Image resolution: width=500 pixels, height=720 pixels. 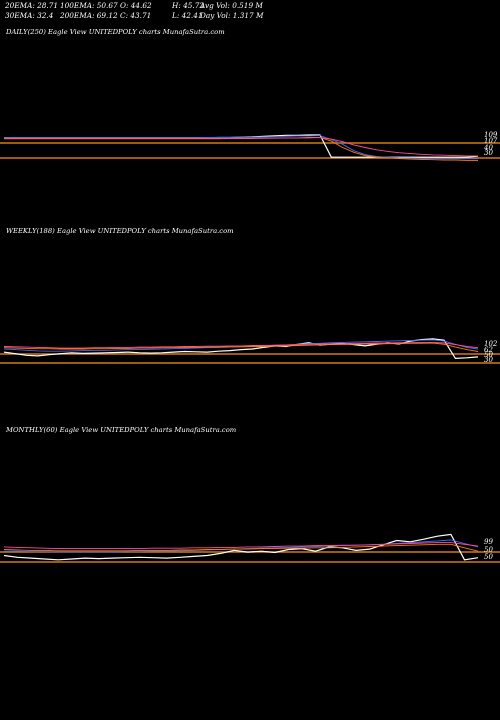 I want to click on weekly-edge-label-3: 30, so click(x=488, y=360).